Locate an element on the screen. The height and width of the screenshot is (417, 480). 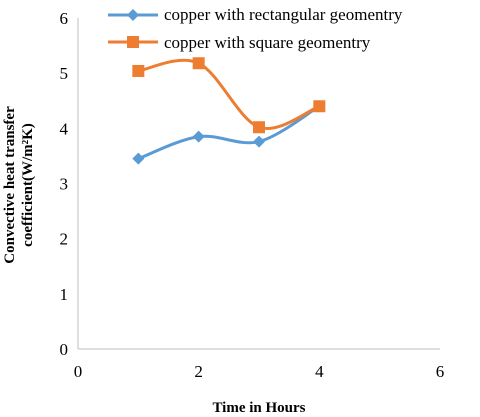
legend-label-rectangular: copper with rectangular geomentry is located at coordinates (283, 14).